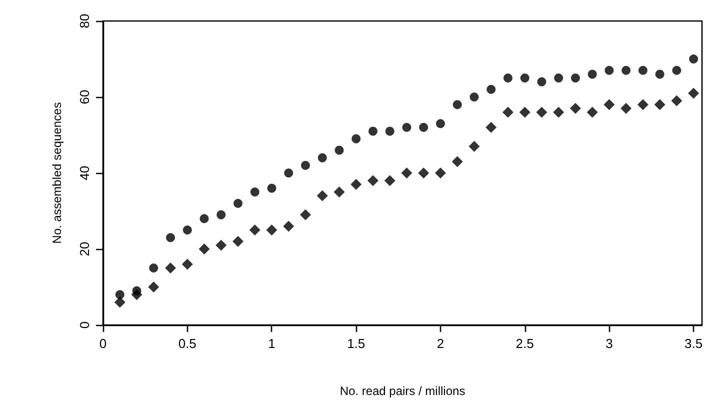 This screenshot has width=708, height=412. I want to click on x-tick-label: 0, so click(103, 343).